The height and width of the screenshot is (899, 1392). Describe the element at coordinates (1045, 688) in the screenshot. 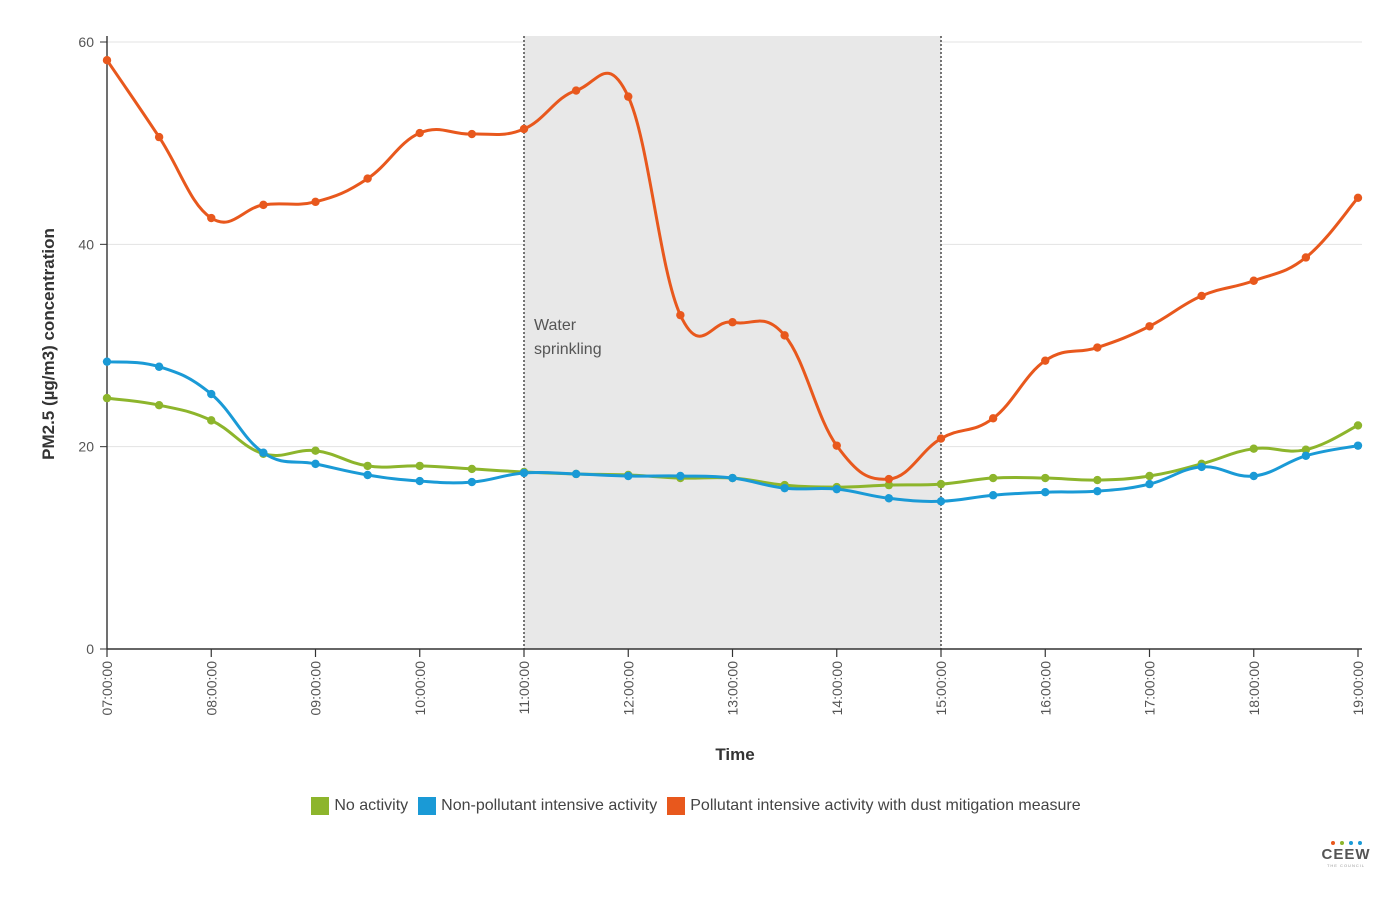

I see `x-tick-label: 16:00:00` at that location.